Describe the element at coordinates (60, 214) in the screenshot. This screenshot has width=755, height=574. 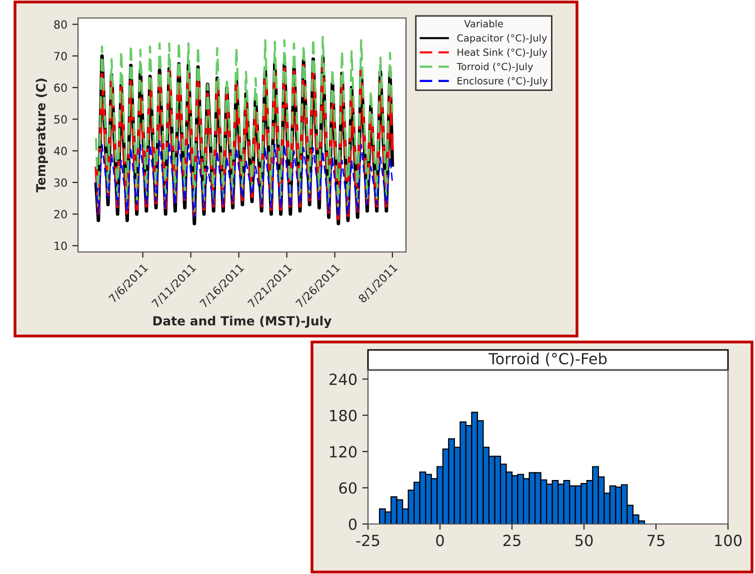
I see `y-tick-label: 20` at that location.